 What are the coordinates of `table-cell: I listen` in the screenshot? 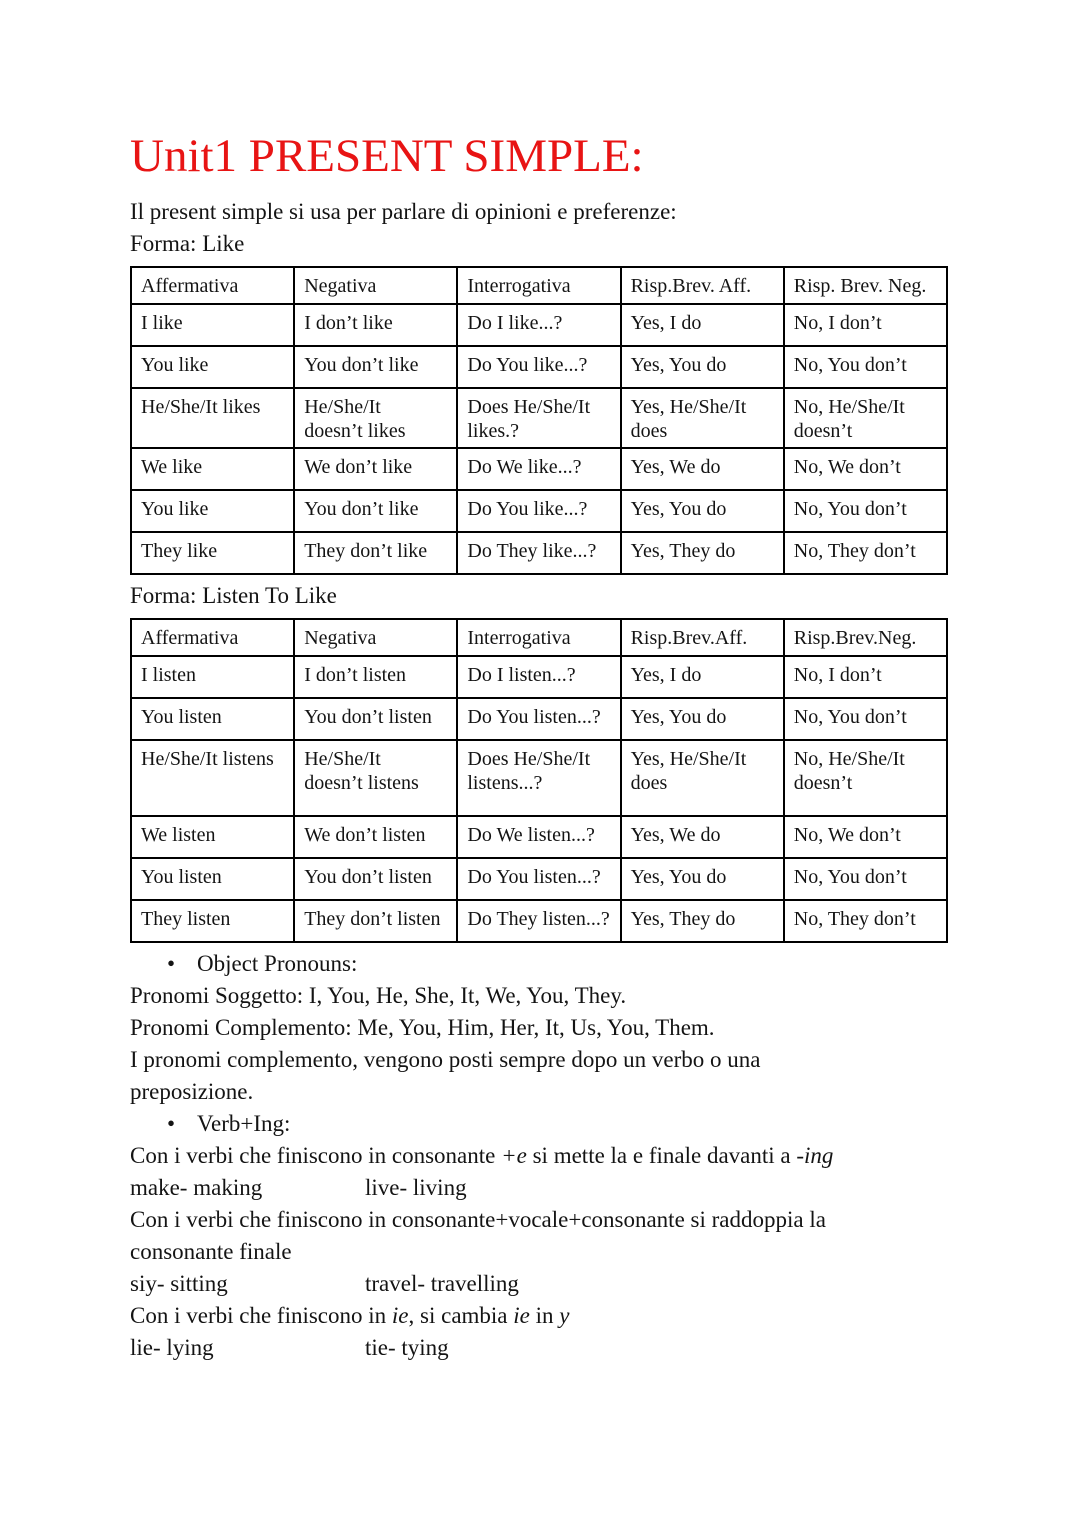 It's located at (212, 676).